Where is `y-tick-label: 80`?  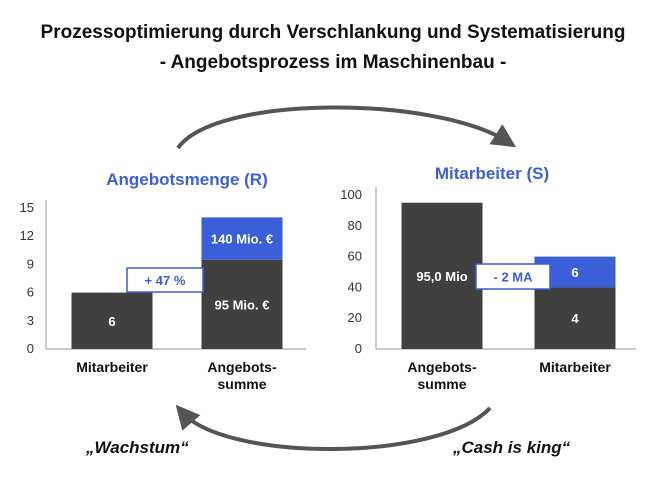
y-tick-label: 80 is located at coordinates (355, 225).